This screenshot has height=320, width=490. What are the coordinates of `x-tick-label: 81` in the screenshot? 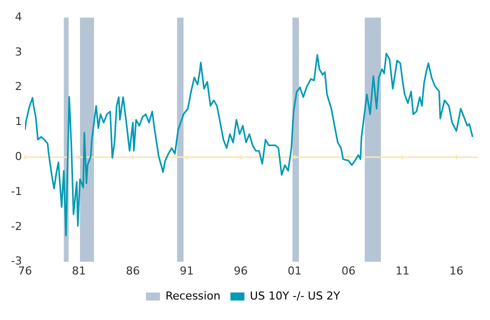 It's located at (79, 271).